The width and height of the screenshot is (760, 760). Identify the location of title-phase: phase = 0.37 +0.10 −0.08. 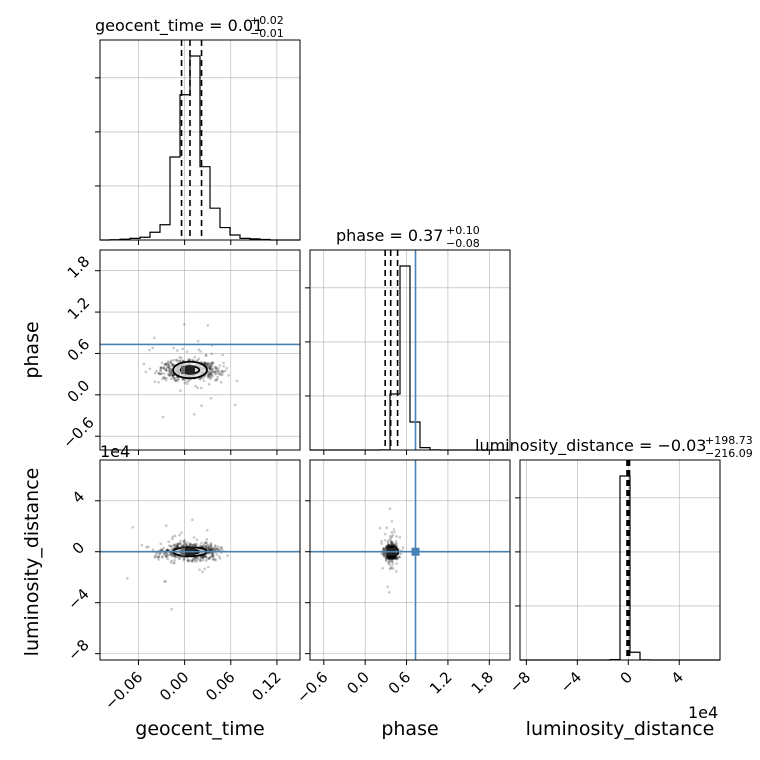
(408, 237).